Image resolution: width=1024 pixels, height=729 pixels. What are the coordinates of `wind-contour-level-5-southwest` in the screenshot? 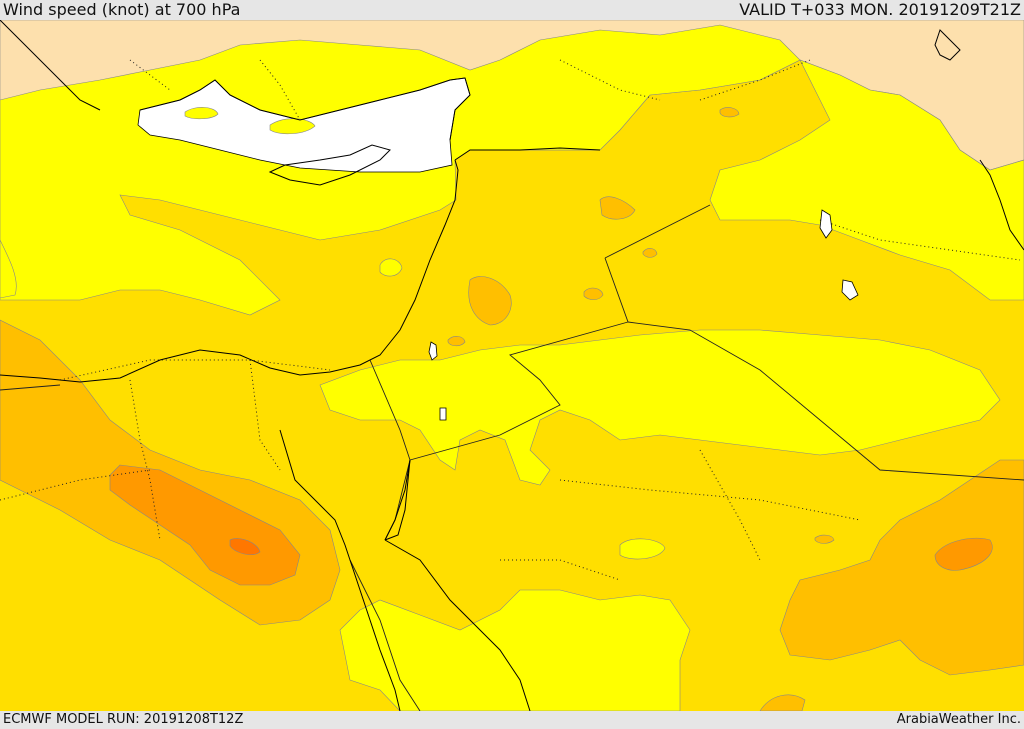 It's located at (205, 525).